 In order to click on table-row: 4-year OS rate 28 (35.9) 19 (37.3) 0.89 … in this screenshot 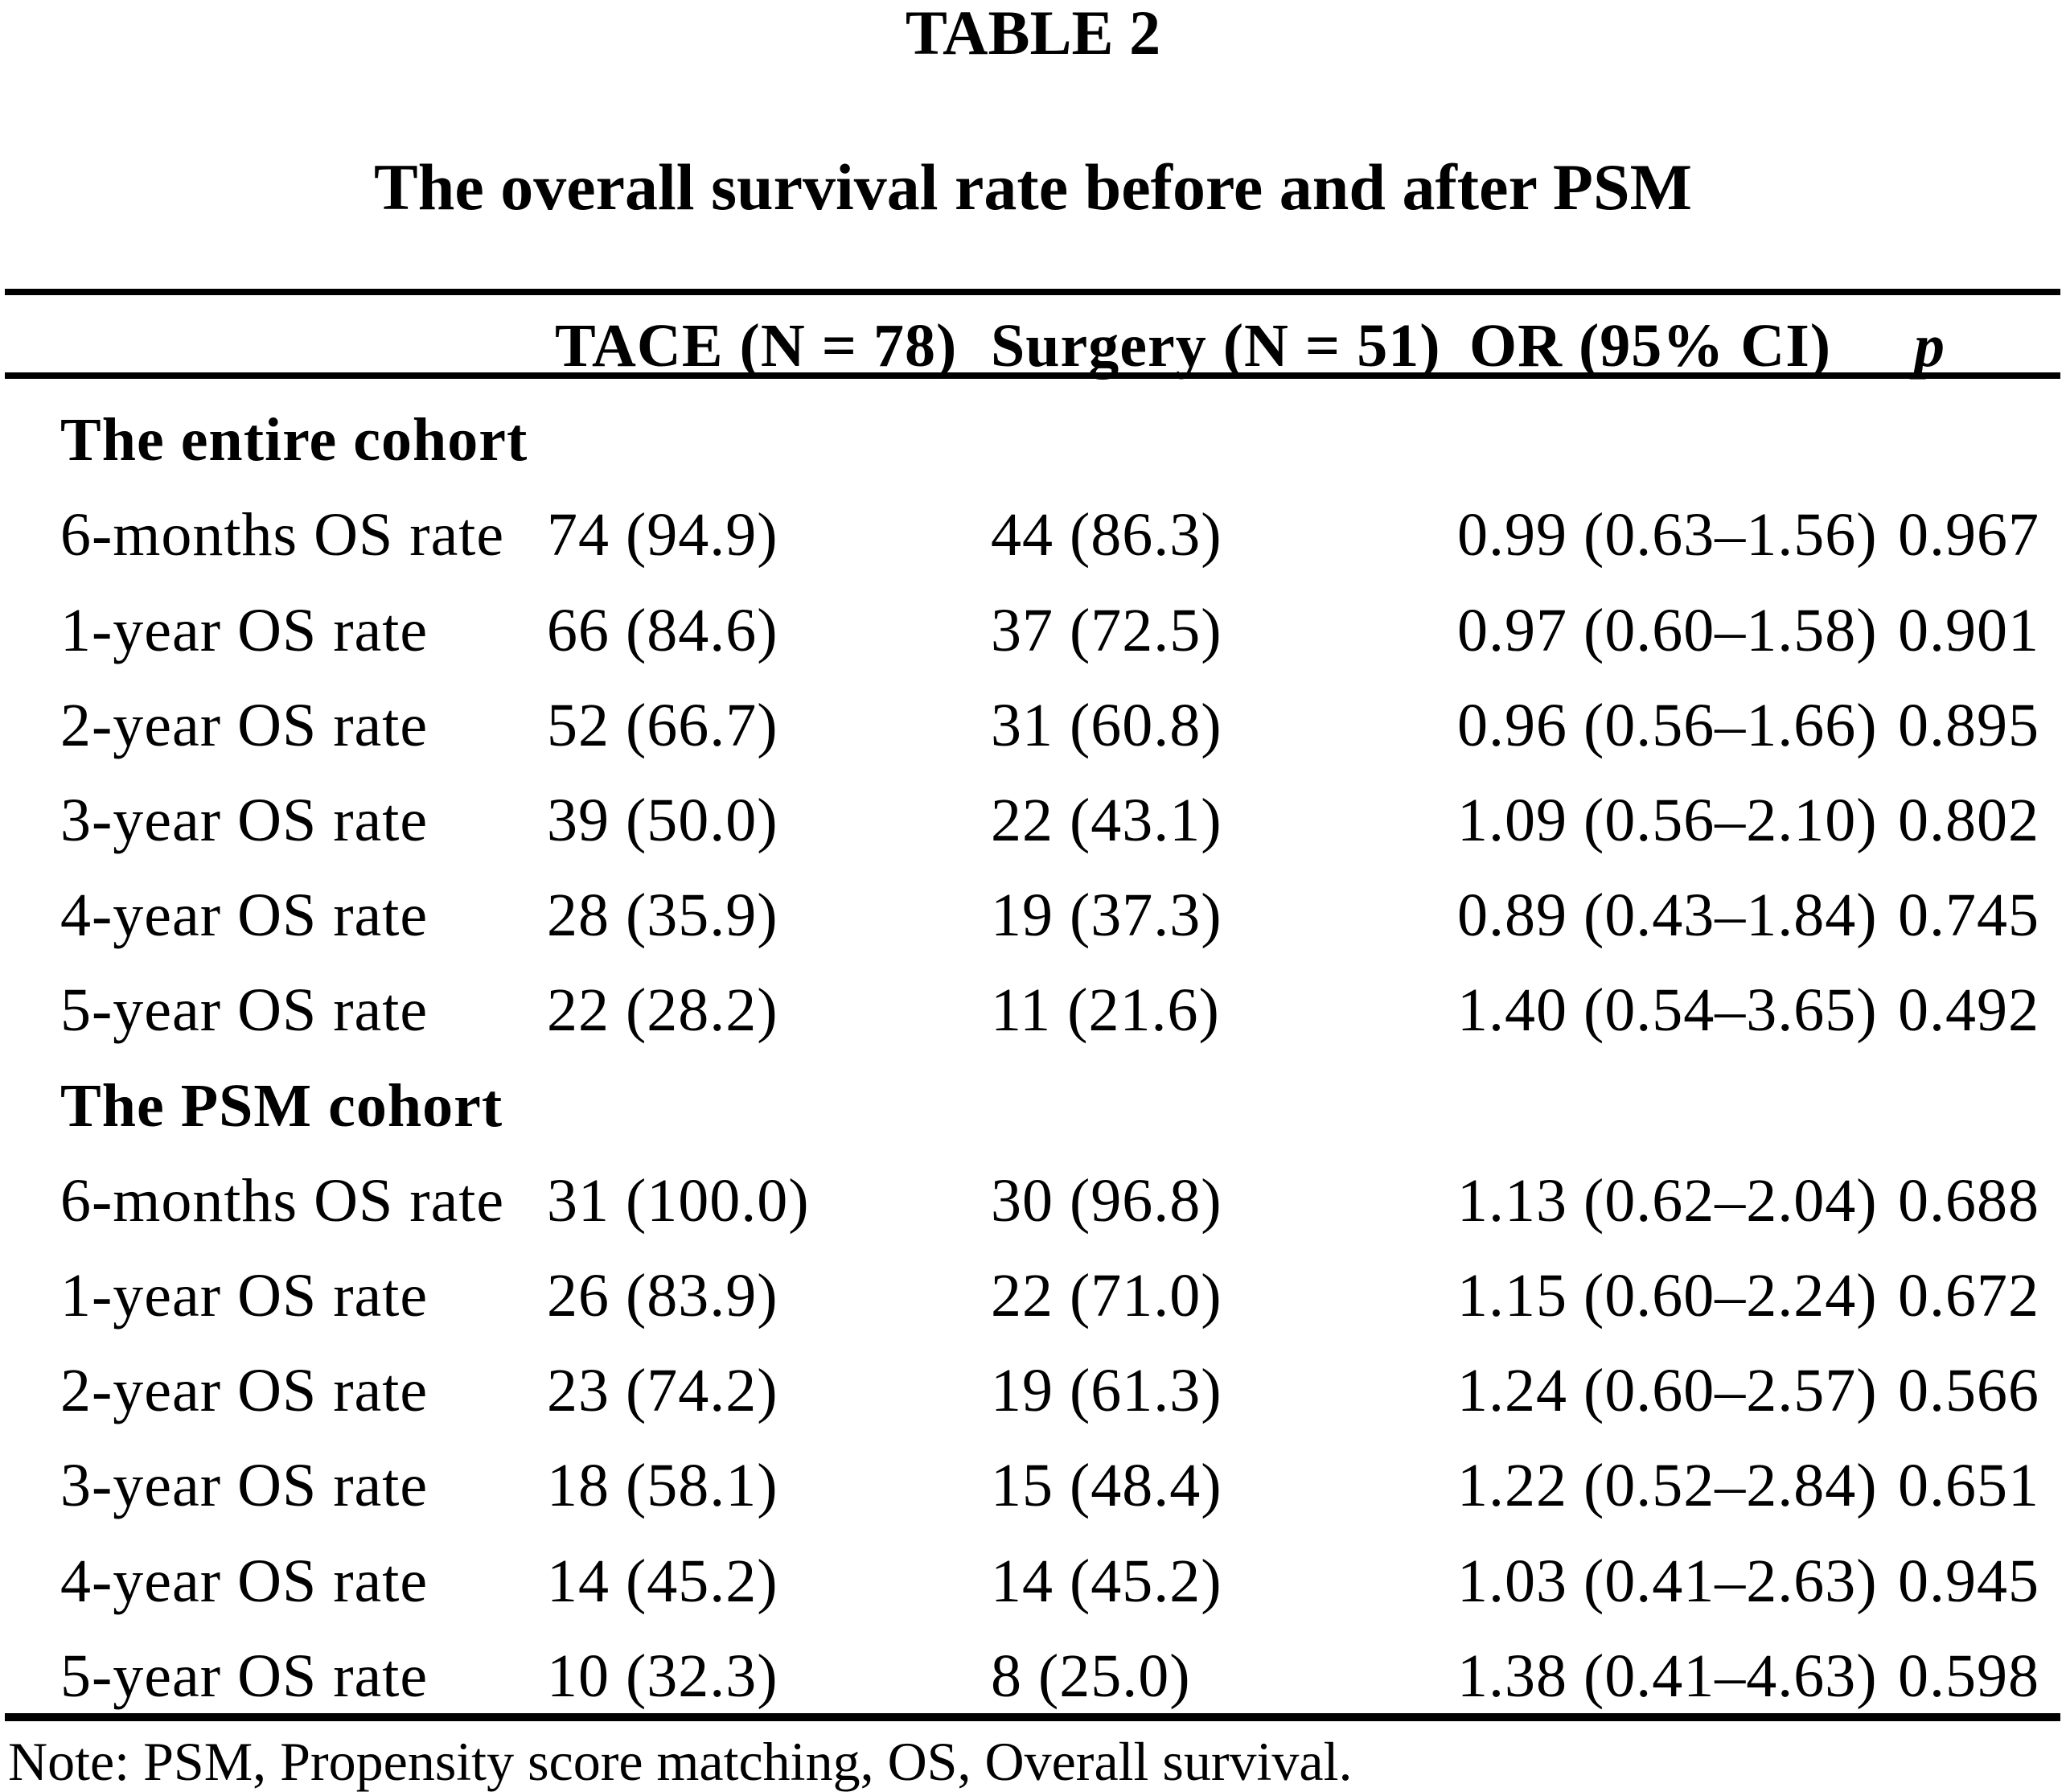, I will do `click(1033, 905)`.